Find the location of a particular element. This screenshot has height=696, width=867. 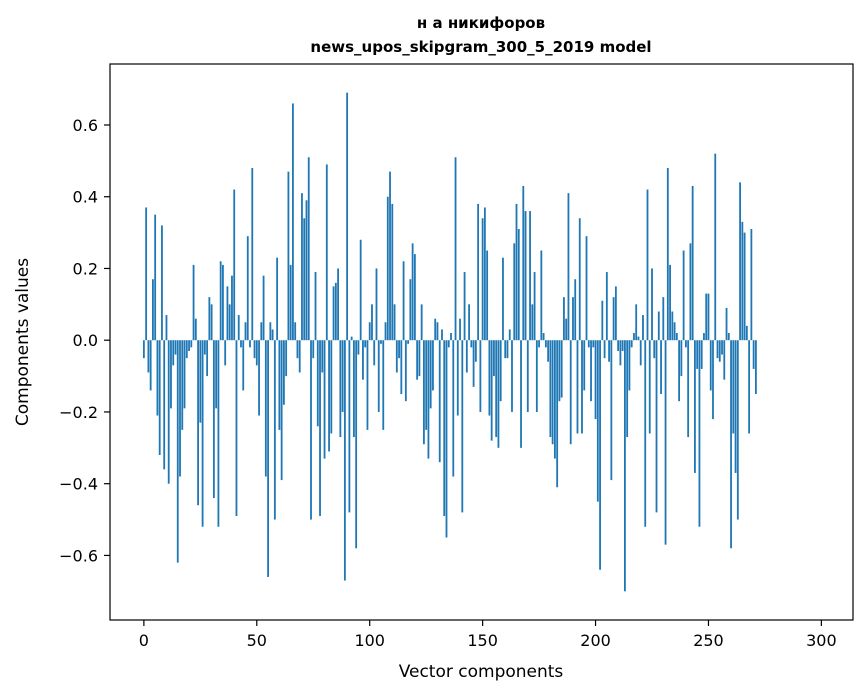

chart-title: н а никифоров is located at coordinates (481, 23).